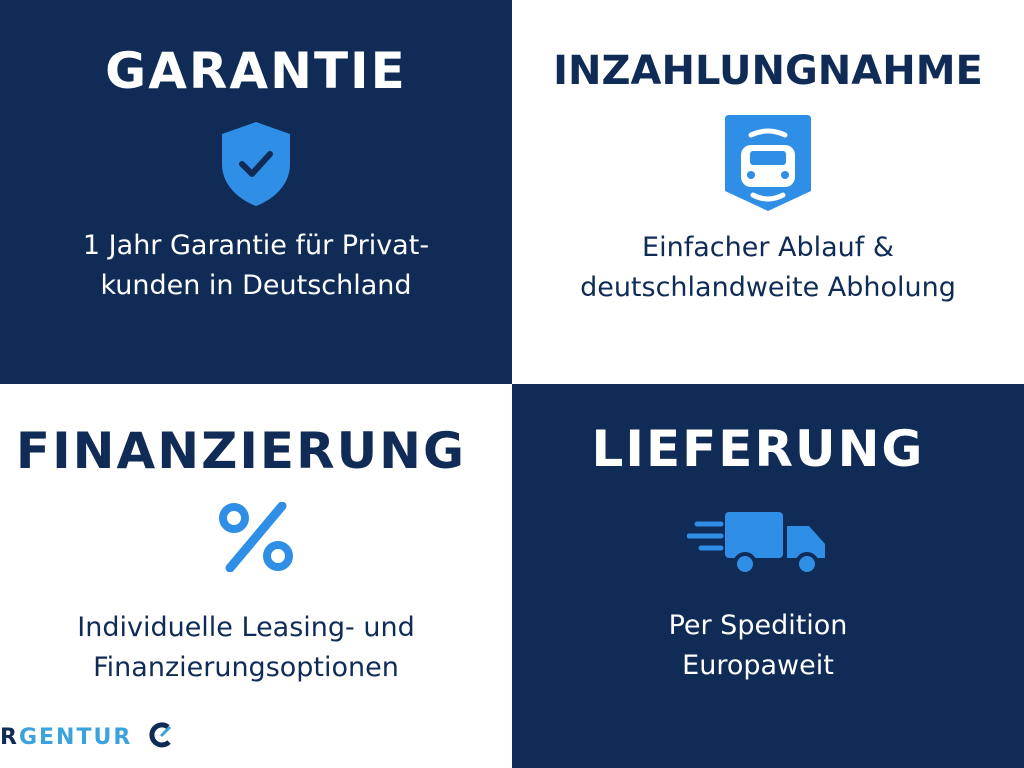 The image size is (1024, 768). What do you see at coordinates (768, 163) in the screenshot?
I see `car-badge-icon` at bounding box center [768, 163].